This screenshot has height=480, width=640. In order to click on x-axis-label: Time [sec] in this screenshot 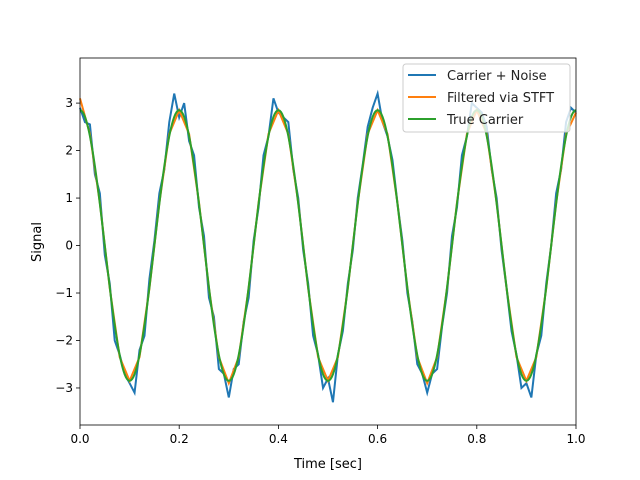, I will do `click(327, 464)`.